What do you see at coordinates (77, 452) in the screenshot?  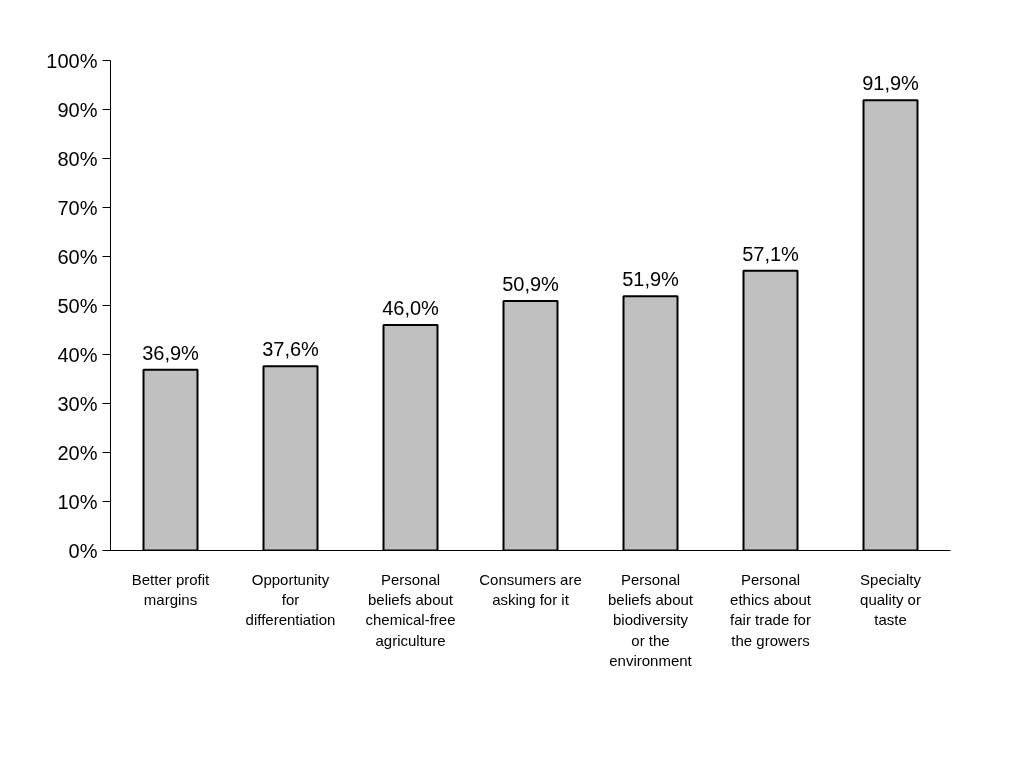 I see `y-tick-label: 20%` at bounding box center [77, 452].